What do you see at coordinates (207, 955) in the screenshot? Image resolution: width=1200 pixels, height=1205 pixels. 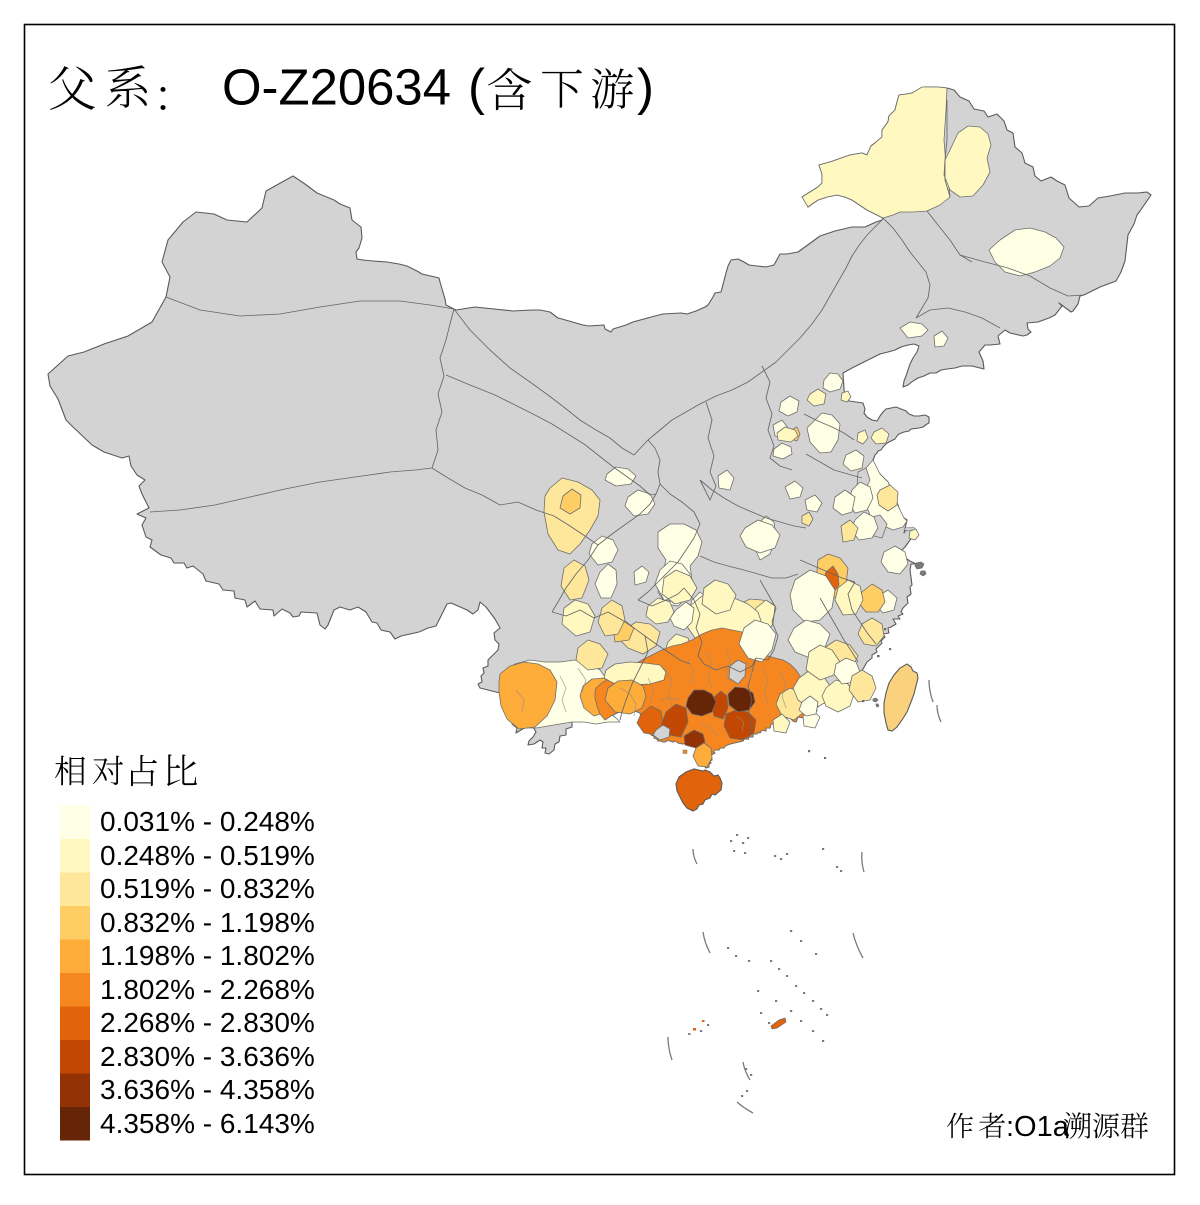 I see `svg-text: 1.198% - 1.802%` at bounding box center [207, 955].